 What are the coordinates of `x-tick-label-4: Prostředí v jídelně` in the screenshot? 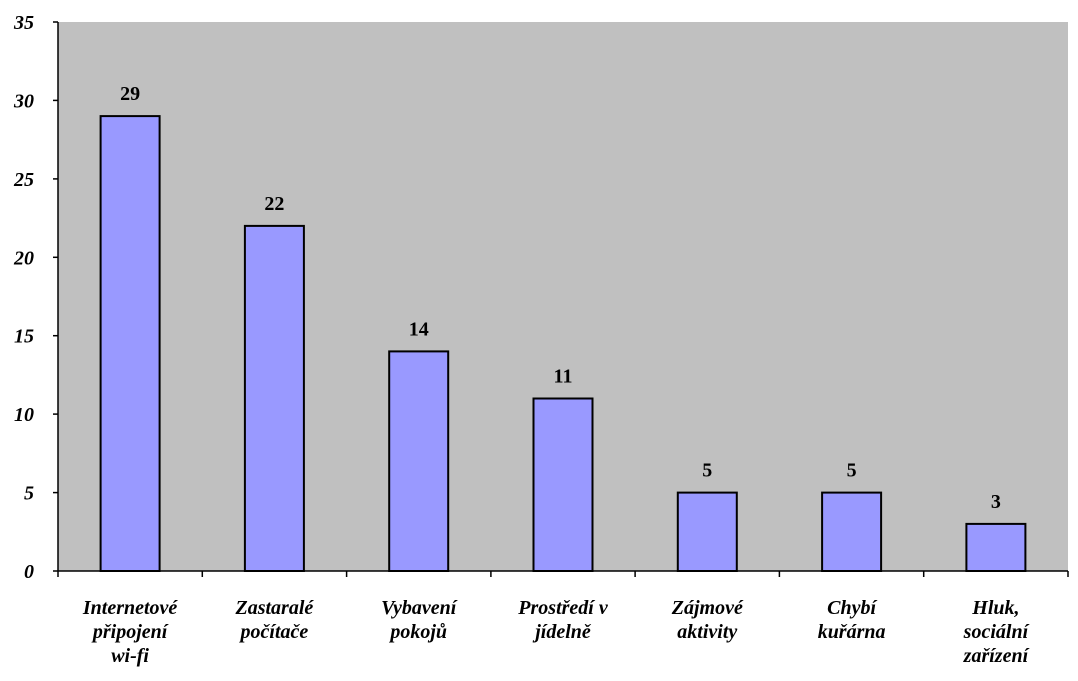 It's located at (563, 620).